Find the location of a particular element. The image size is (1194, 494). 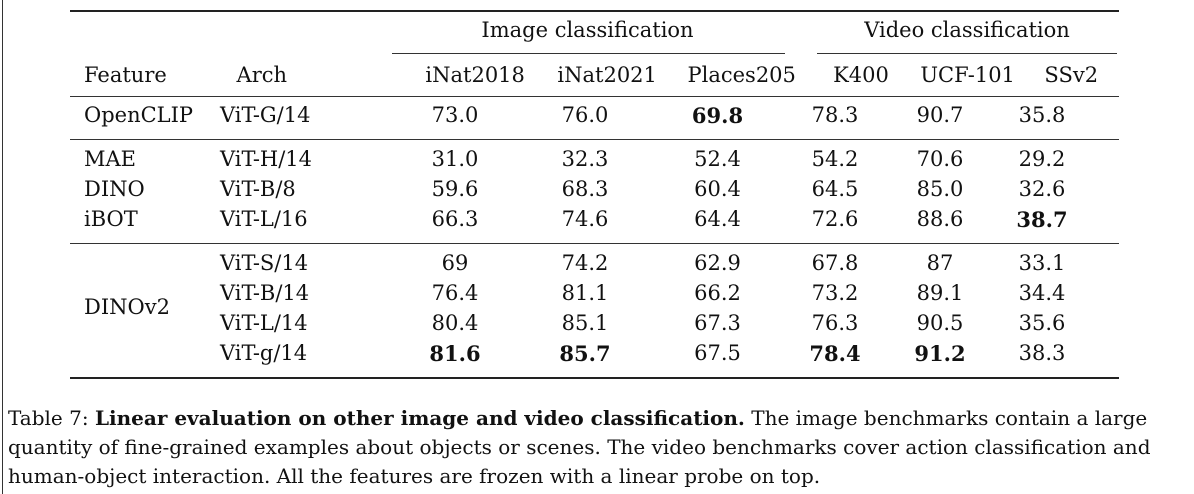

value-cell: 62.9 is located at coordinates (717, 263).